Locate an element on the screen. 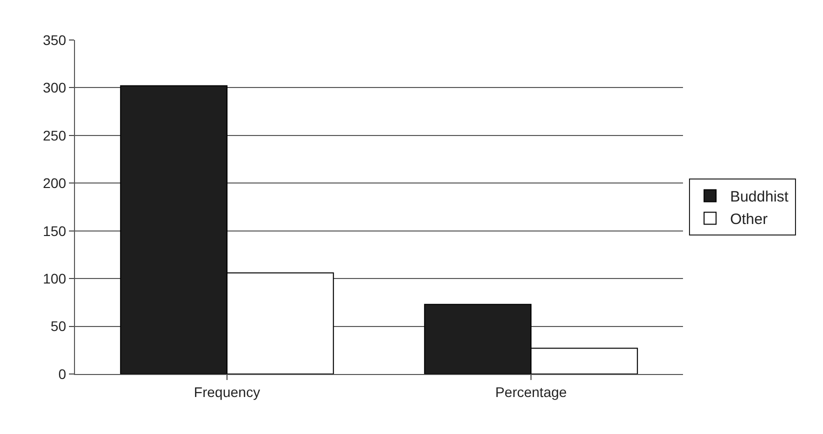 The image size is (823, 434). y-tick-label: 150 is located at coordinates (54, 230).